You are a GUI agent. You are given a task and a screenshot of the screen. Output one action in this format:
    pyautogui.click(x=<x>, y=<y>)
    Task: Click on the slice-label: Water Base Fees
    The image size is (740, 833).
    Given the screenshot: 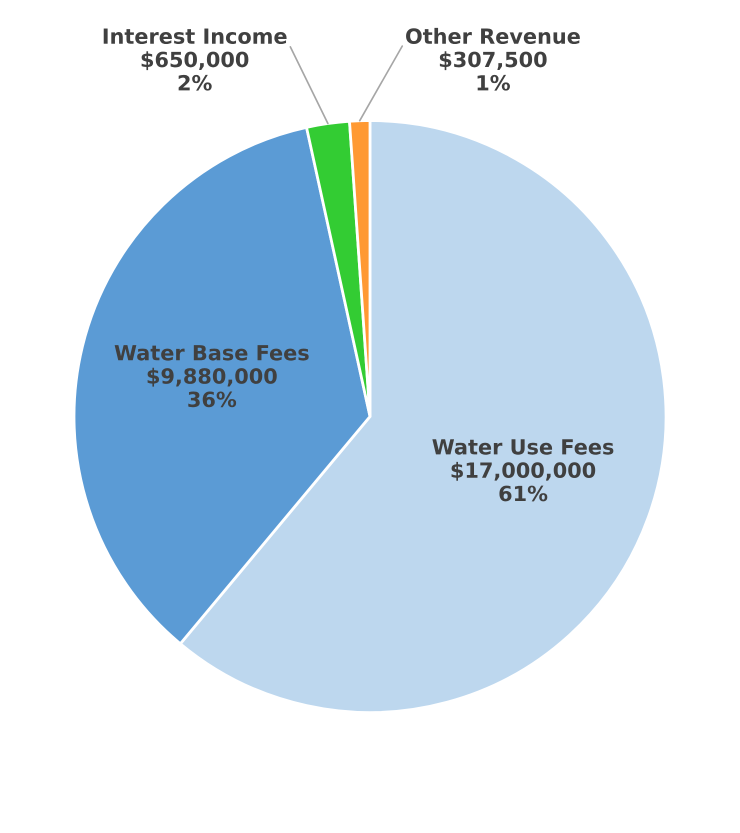 What is the action you would take?
    pyautogui.click(x=211, y=353)
    